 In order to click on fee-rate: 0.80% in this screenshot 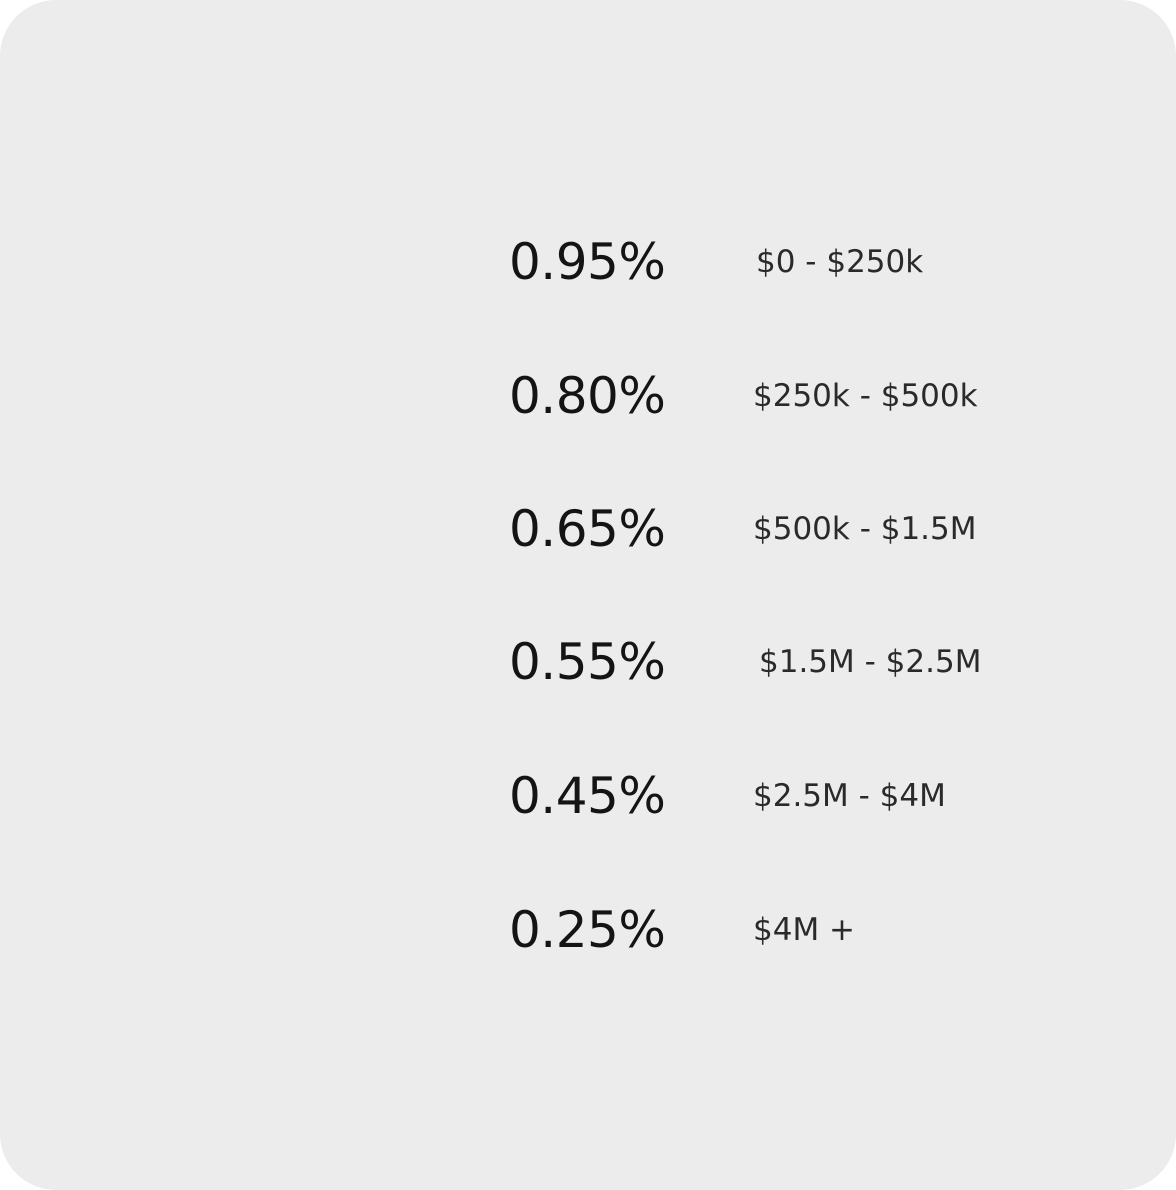, I will do `click(587, 396)`.